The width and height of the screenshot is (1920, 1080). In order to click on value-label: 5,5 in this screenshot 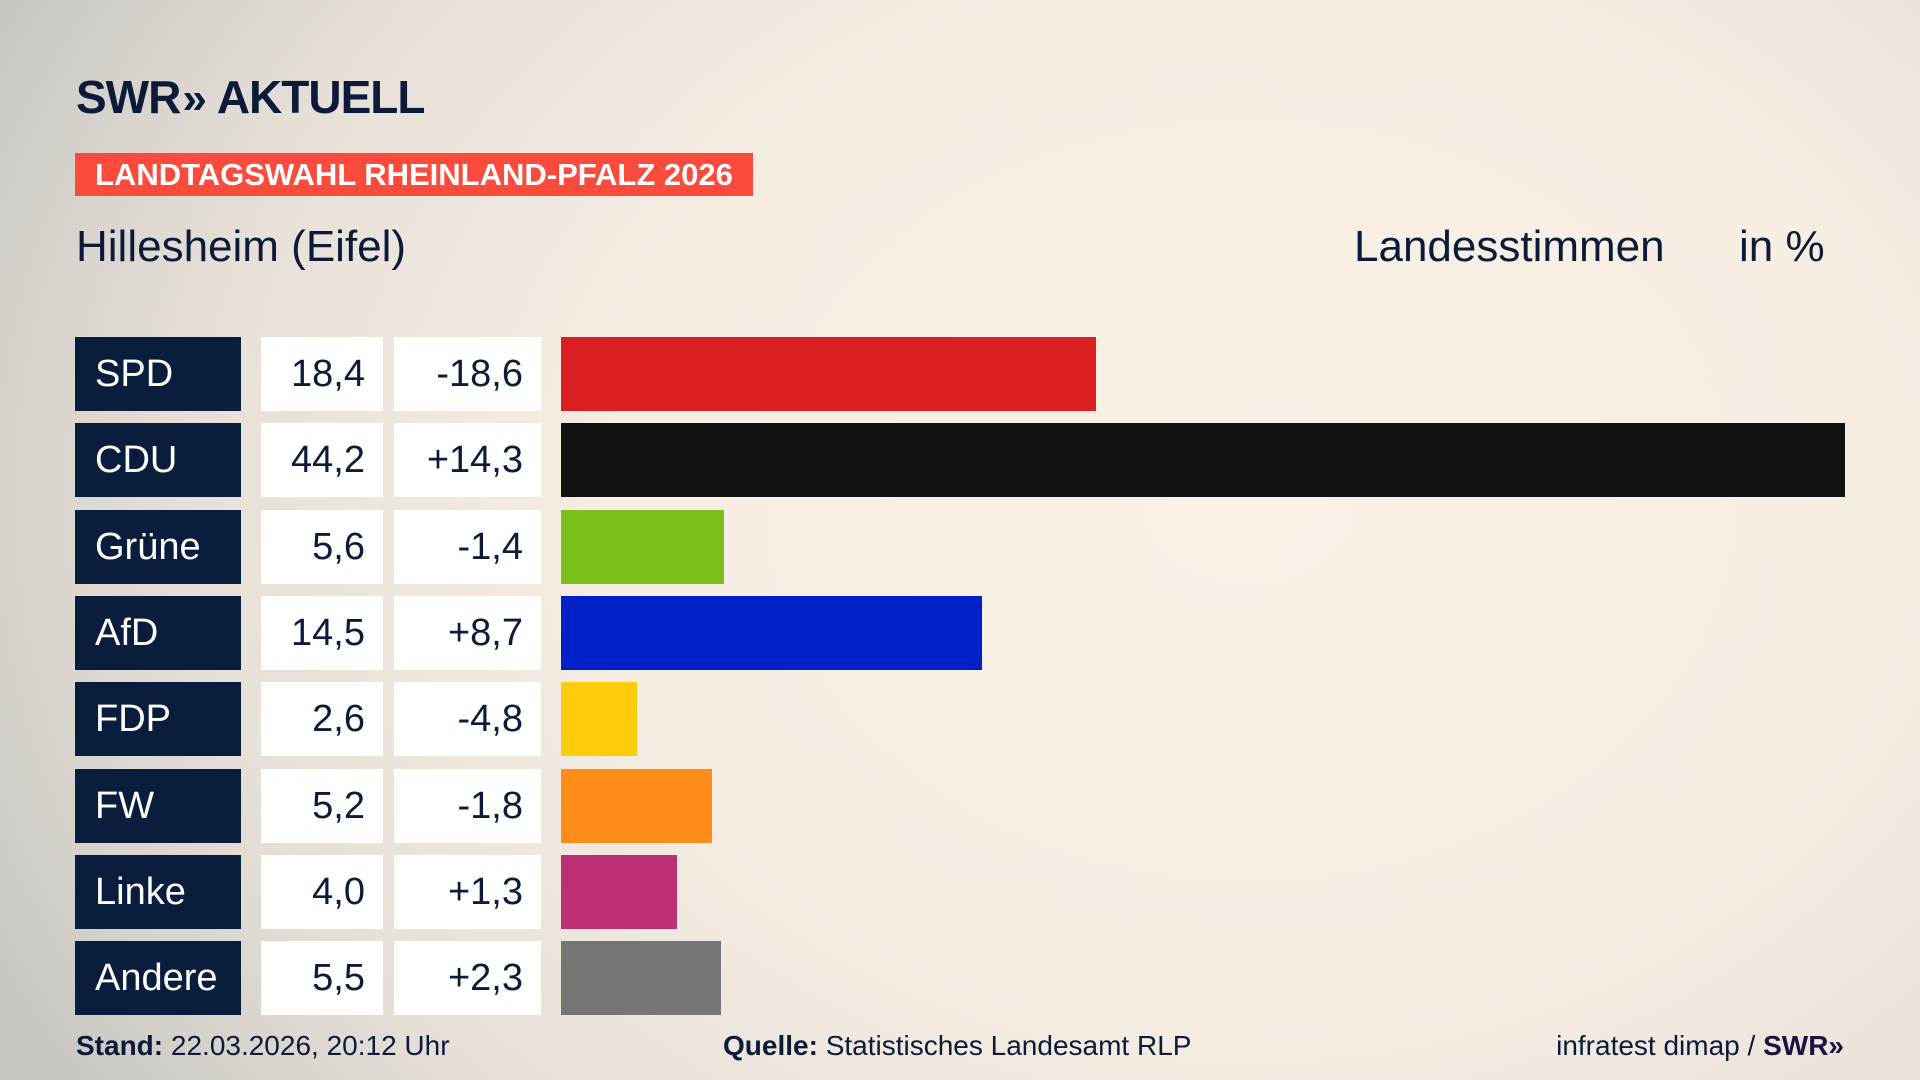, I will do `click(322, 978)`.